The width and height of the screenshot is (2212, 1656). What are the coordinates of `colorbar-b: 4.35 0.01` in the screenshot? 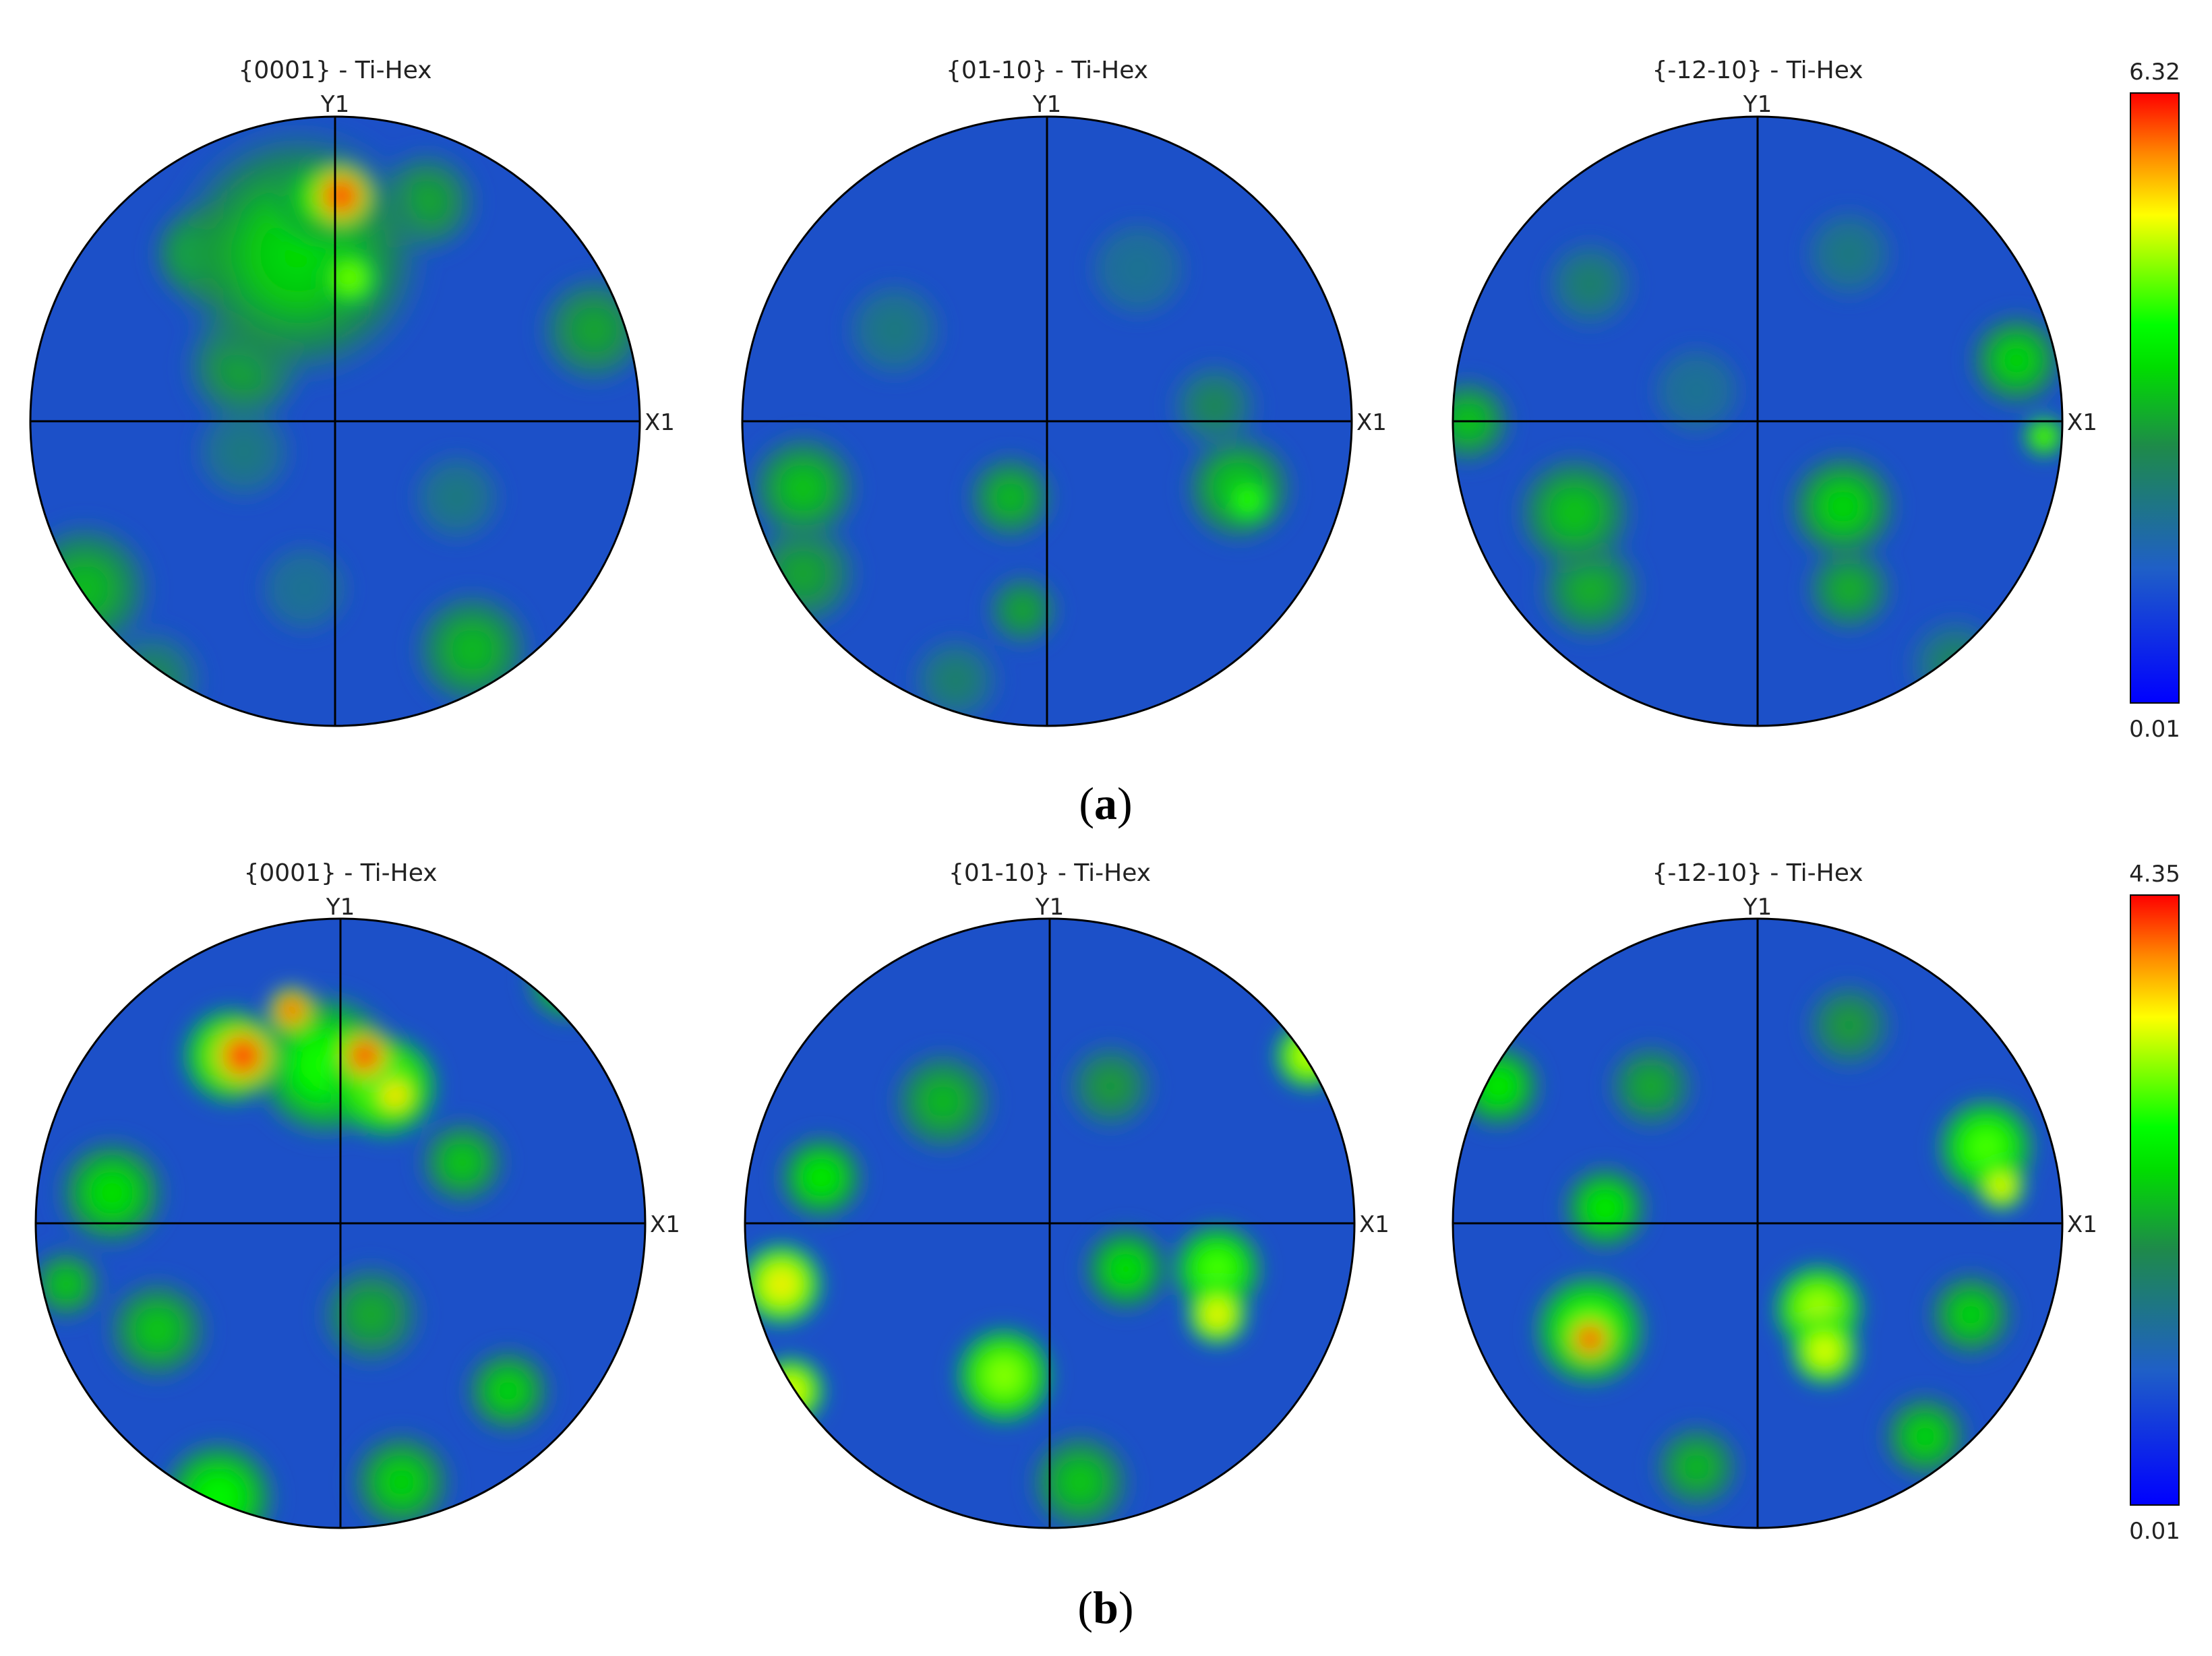 It's located at (2154, 1203).